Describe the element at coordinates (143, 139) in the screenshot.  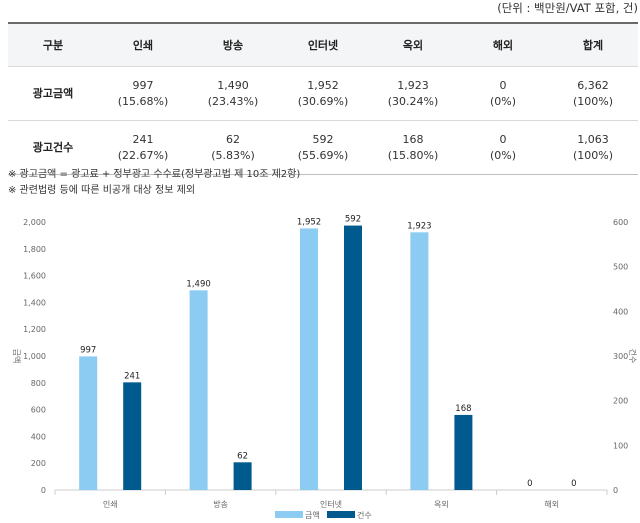
I see `cell-value: 241` at that location.